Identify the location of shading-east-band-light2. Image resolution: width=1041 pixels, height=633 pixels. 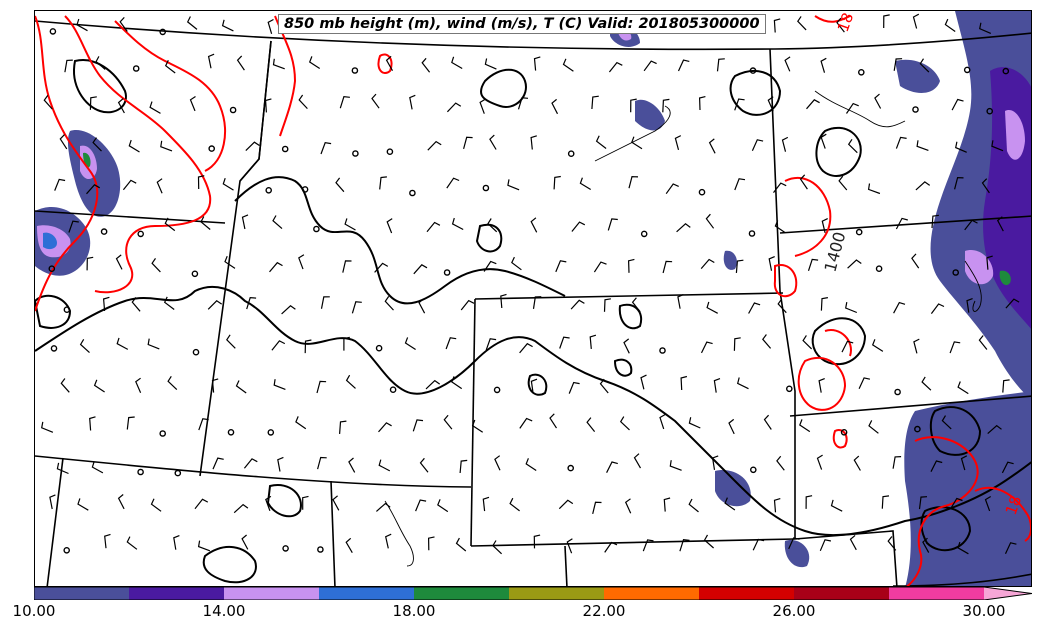
(979, 267).